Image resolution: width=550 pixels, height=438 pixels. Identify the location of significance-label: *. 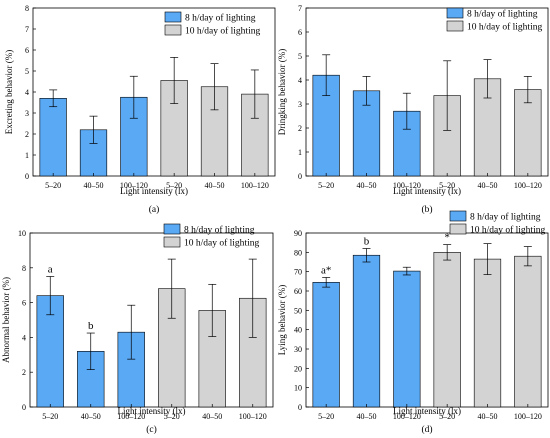
(447, 238).